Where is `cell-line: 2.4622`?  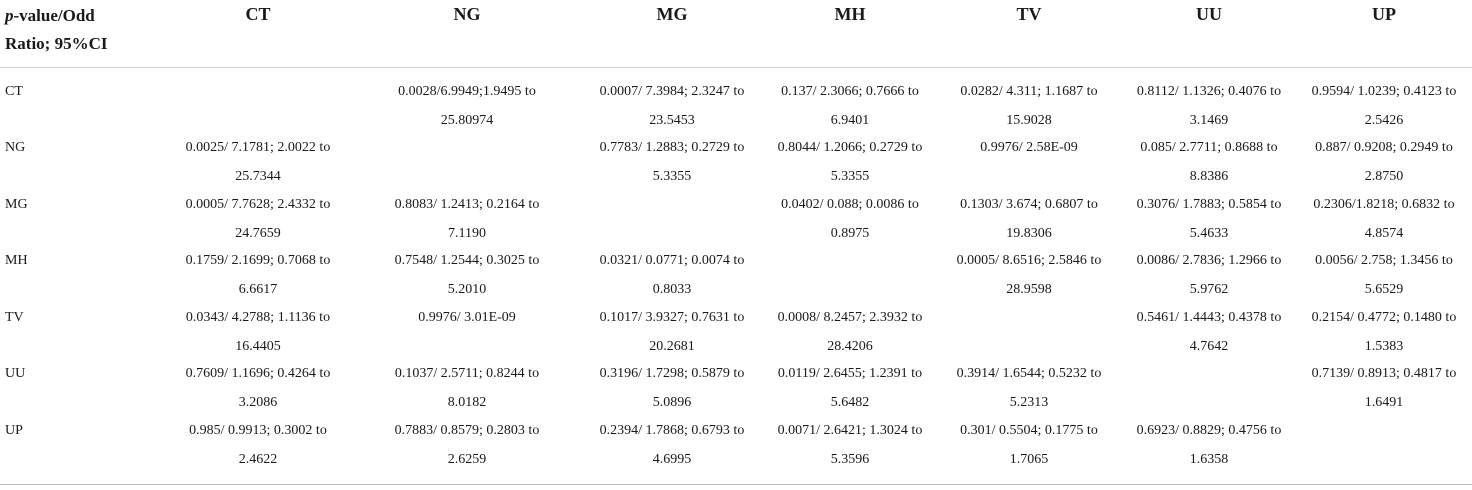
cell-line: 2.4622 is located at coordinates (258, 459).